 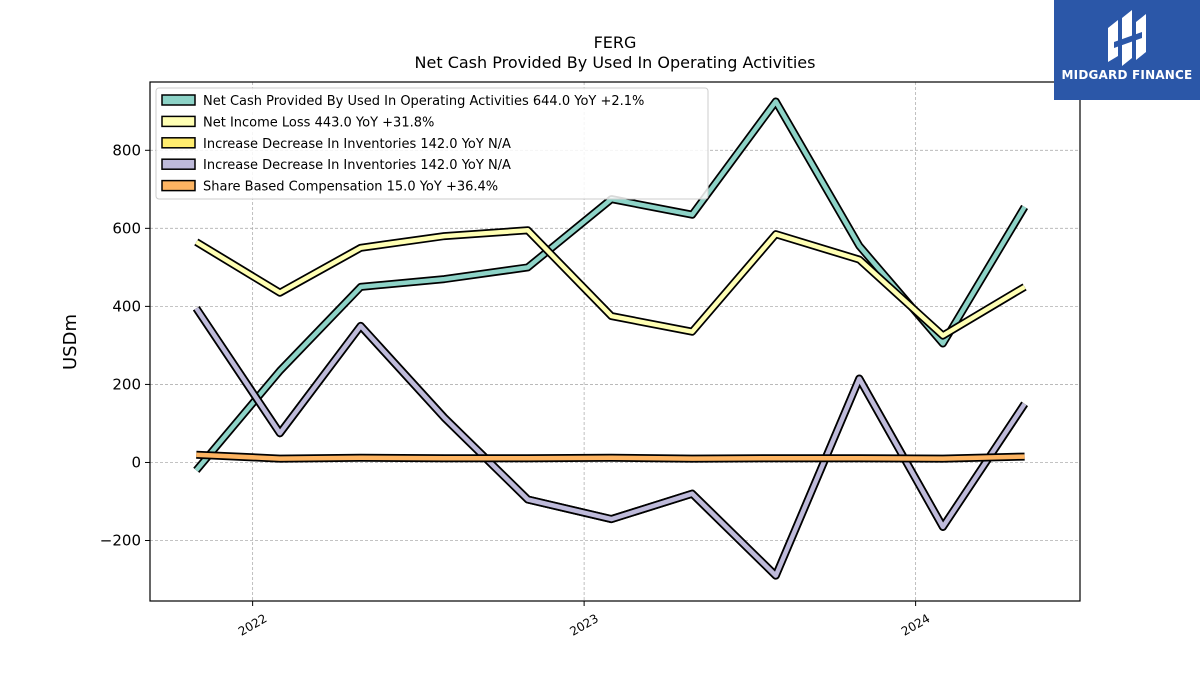 What do you see at coordinates (70, 342) in the screenshot?
I see `y-axis-label: USDm` at bounding box center [70, 342].